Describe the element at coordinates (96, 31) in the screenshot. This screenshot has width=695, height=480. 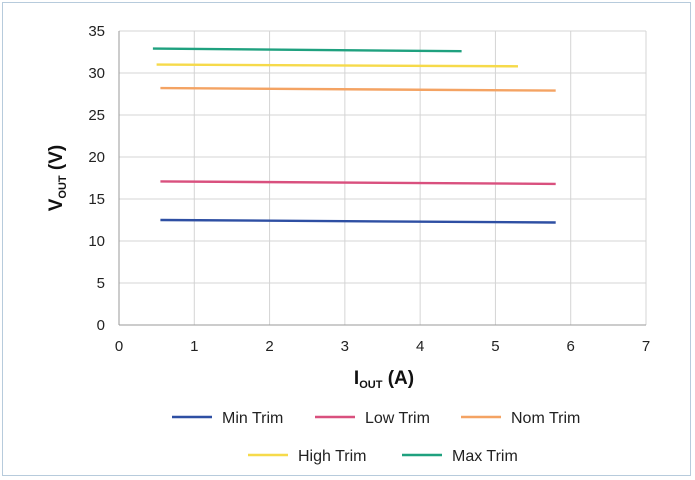
I see `y-tick-label: 35` at that location.